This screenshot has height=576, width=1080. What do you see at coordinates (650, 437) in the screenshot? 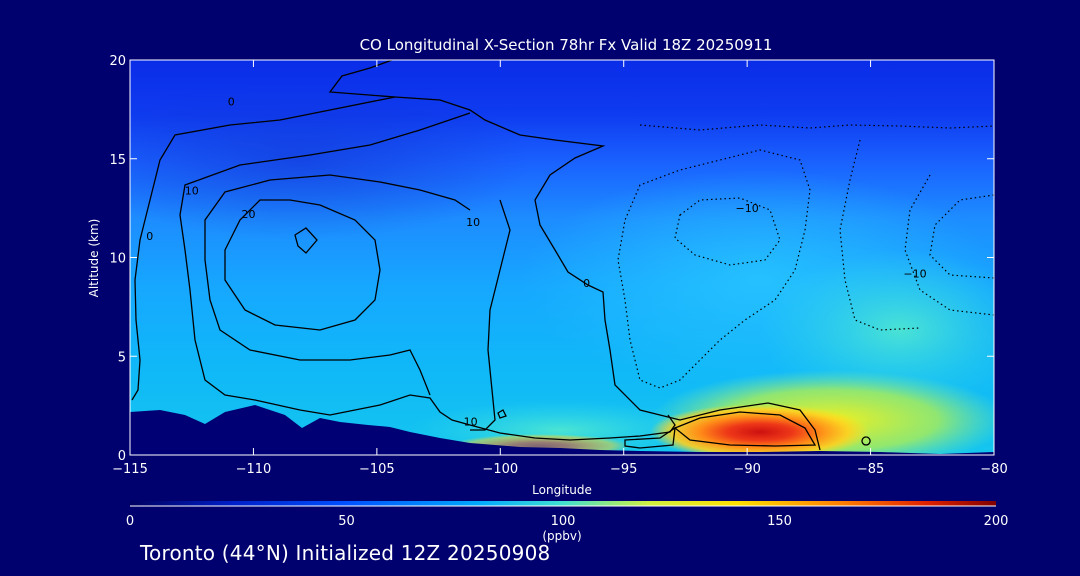
I see `contour-low-loop` at bounding box center [650, 437].